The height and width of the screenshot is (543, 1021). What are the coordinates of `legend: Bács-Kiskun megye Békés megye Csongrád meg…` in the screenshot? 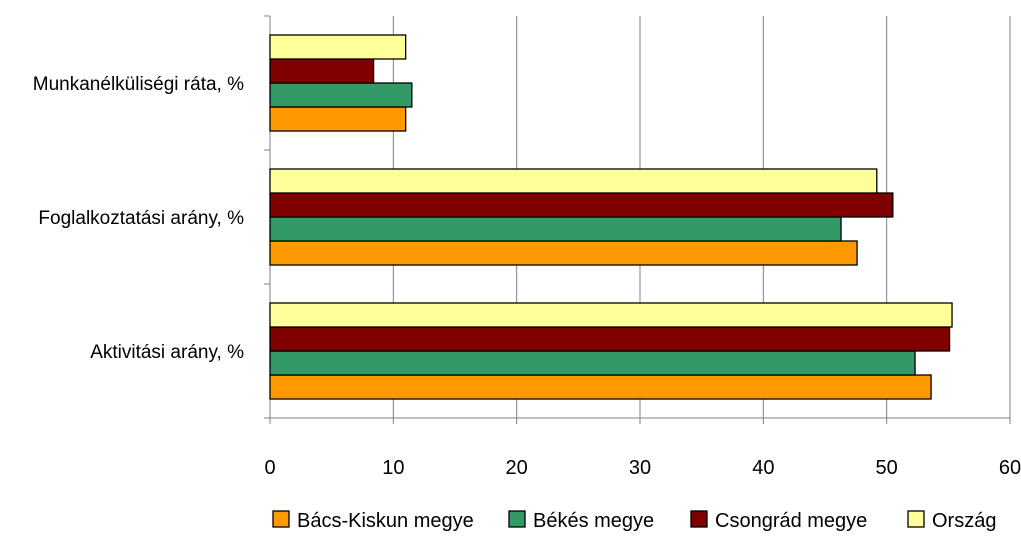 It's located at (634, 521).